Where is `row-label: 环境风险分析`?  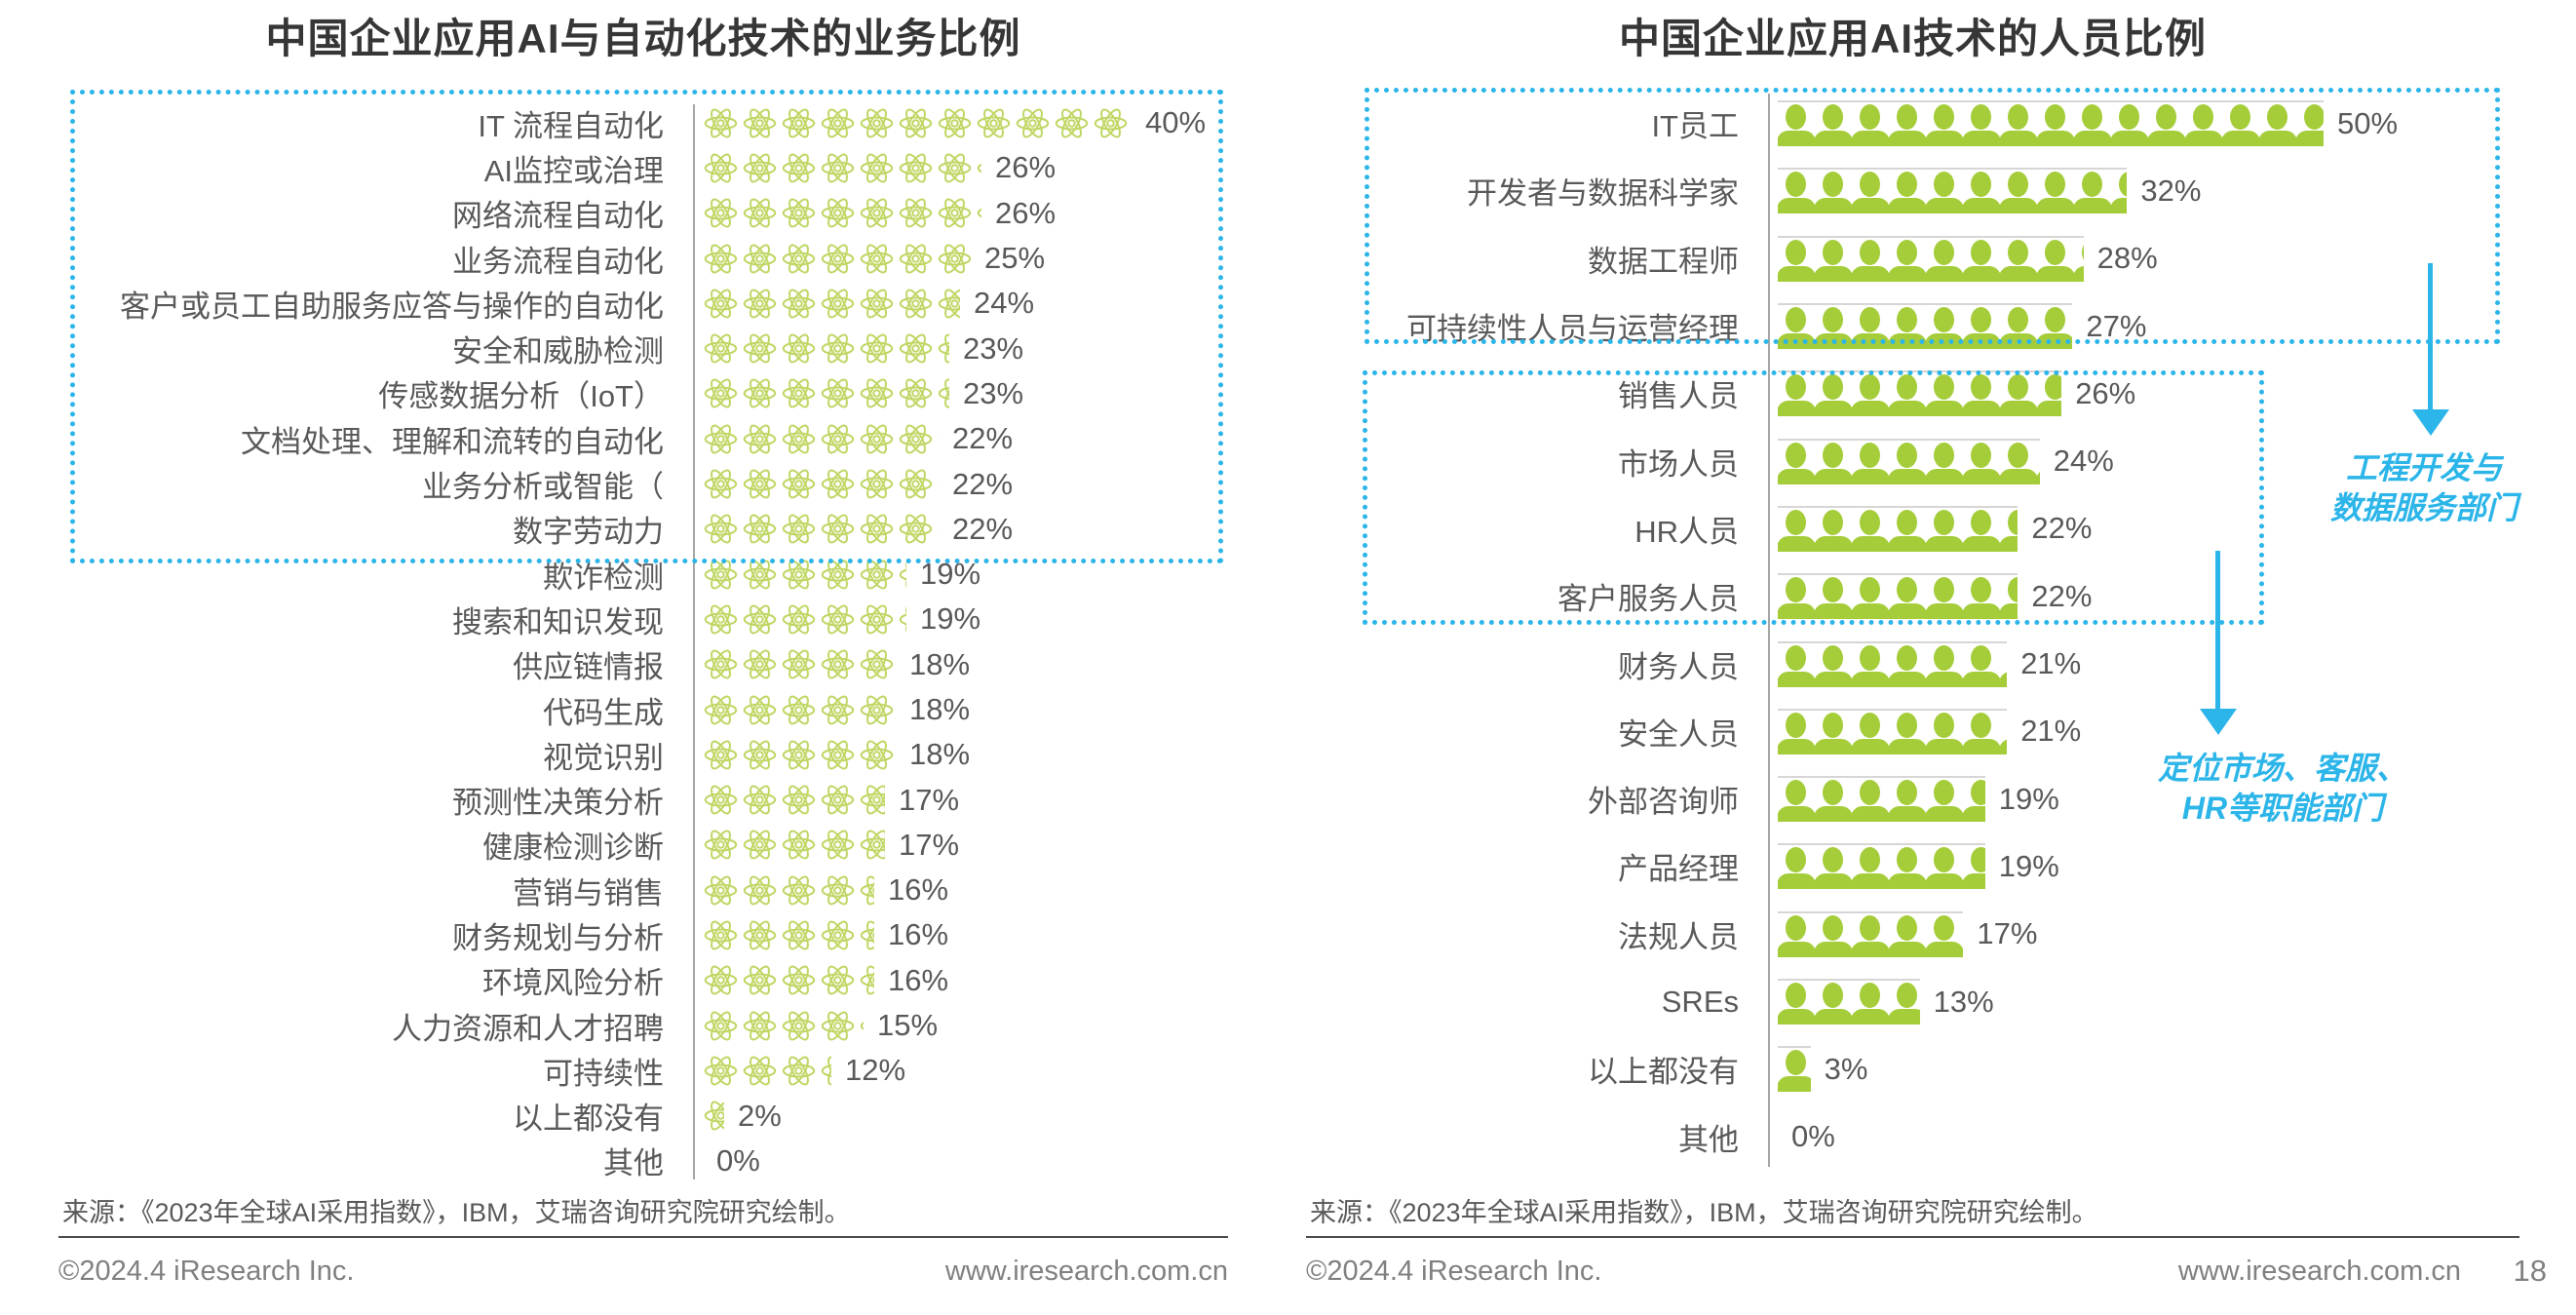 row-label: 环境风险分析 is located at coordinates (573, 983).